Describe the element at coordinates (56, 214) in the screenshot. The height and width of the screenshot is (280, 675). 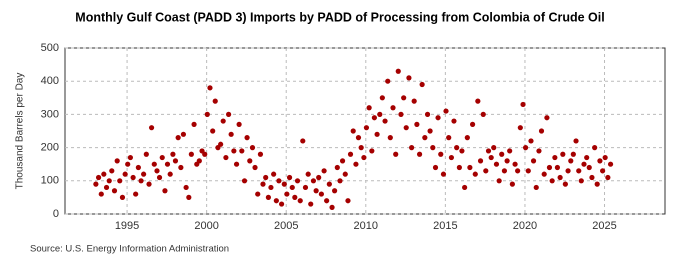
I see `y-tick-label: 0` at that location.